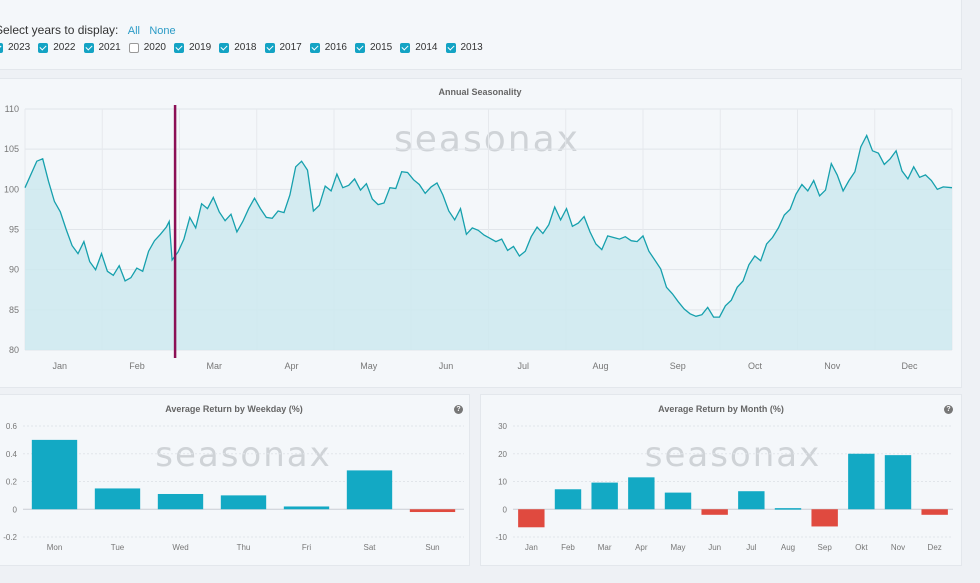 This screenshot has width=980, height=583. Describe the element at coordinates (10, 537) in the screenshot. I see `y-tick-label: -0.2` at that location.